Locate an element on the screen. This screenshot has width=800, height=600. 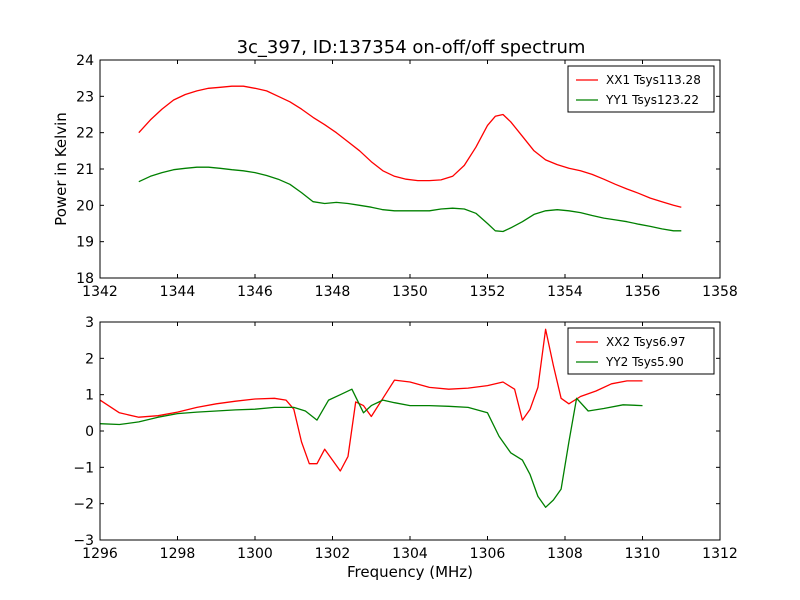
y-tick-label: 3 is located at coordinates (89, 323).